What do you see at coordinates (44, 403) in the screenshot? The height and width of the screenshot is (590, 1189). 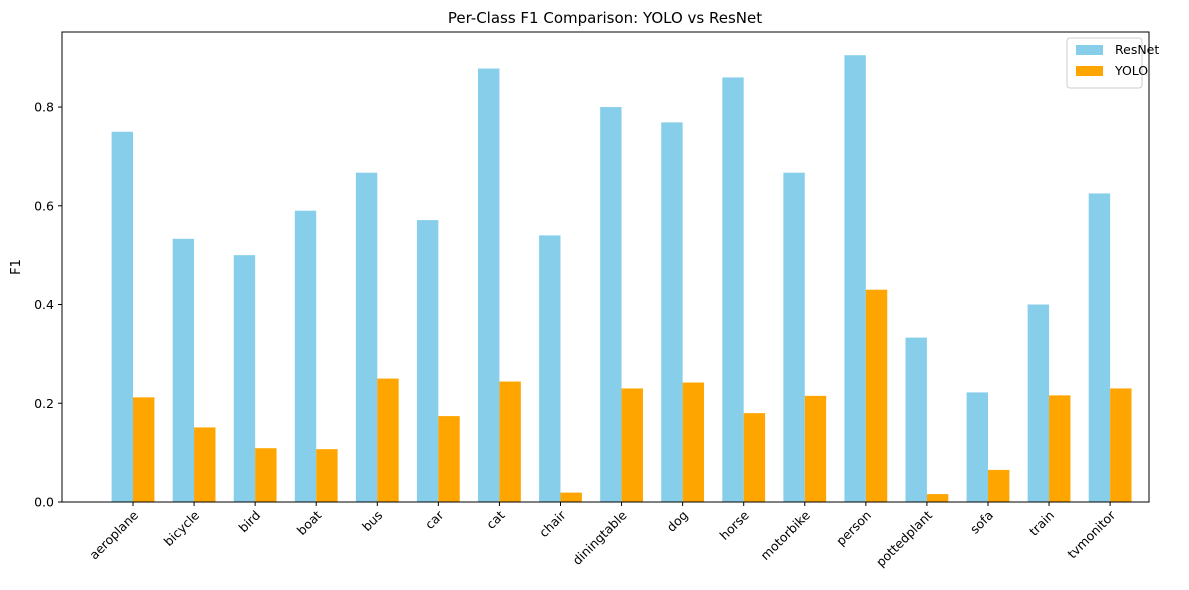 I see `y-tick-label: 0.2` at bounding box center [44, 403].